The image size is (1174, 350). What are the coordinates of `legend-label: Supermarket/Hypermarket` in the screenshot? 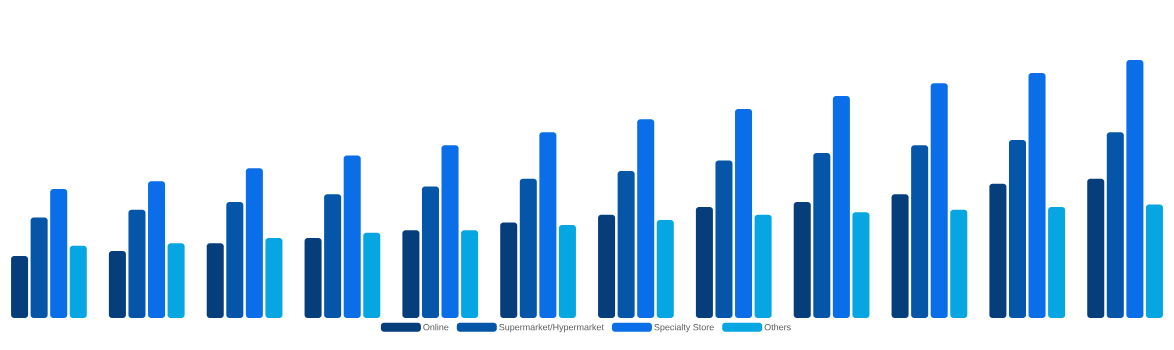 It's located at (551, 328).